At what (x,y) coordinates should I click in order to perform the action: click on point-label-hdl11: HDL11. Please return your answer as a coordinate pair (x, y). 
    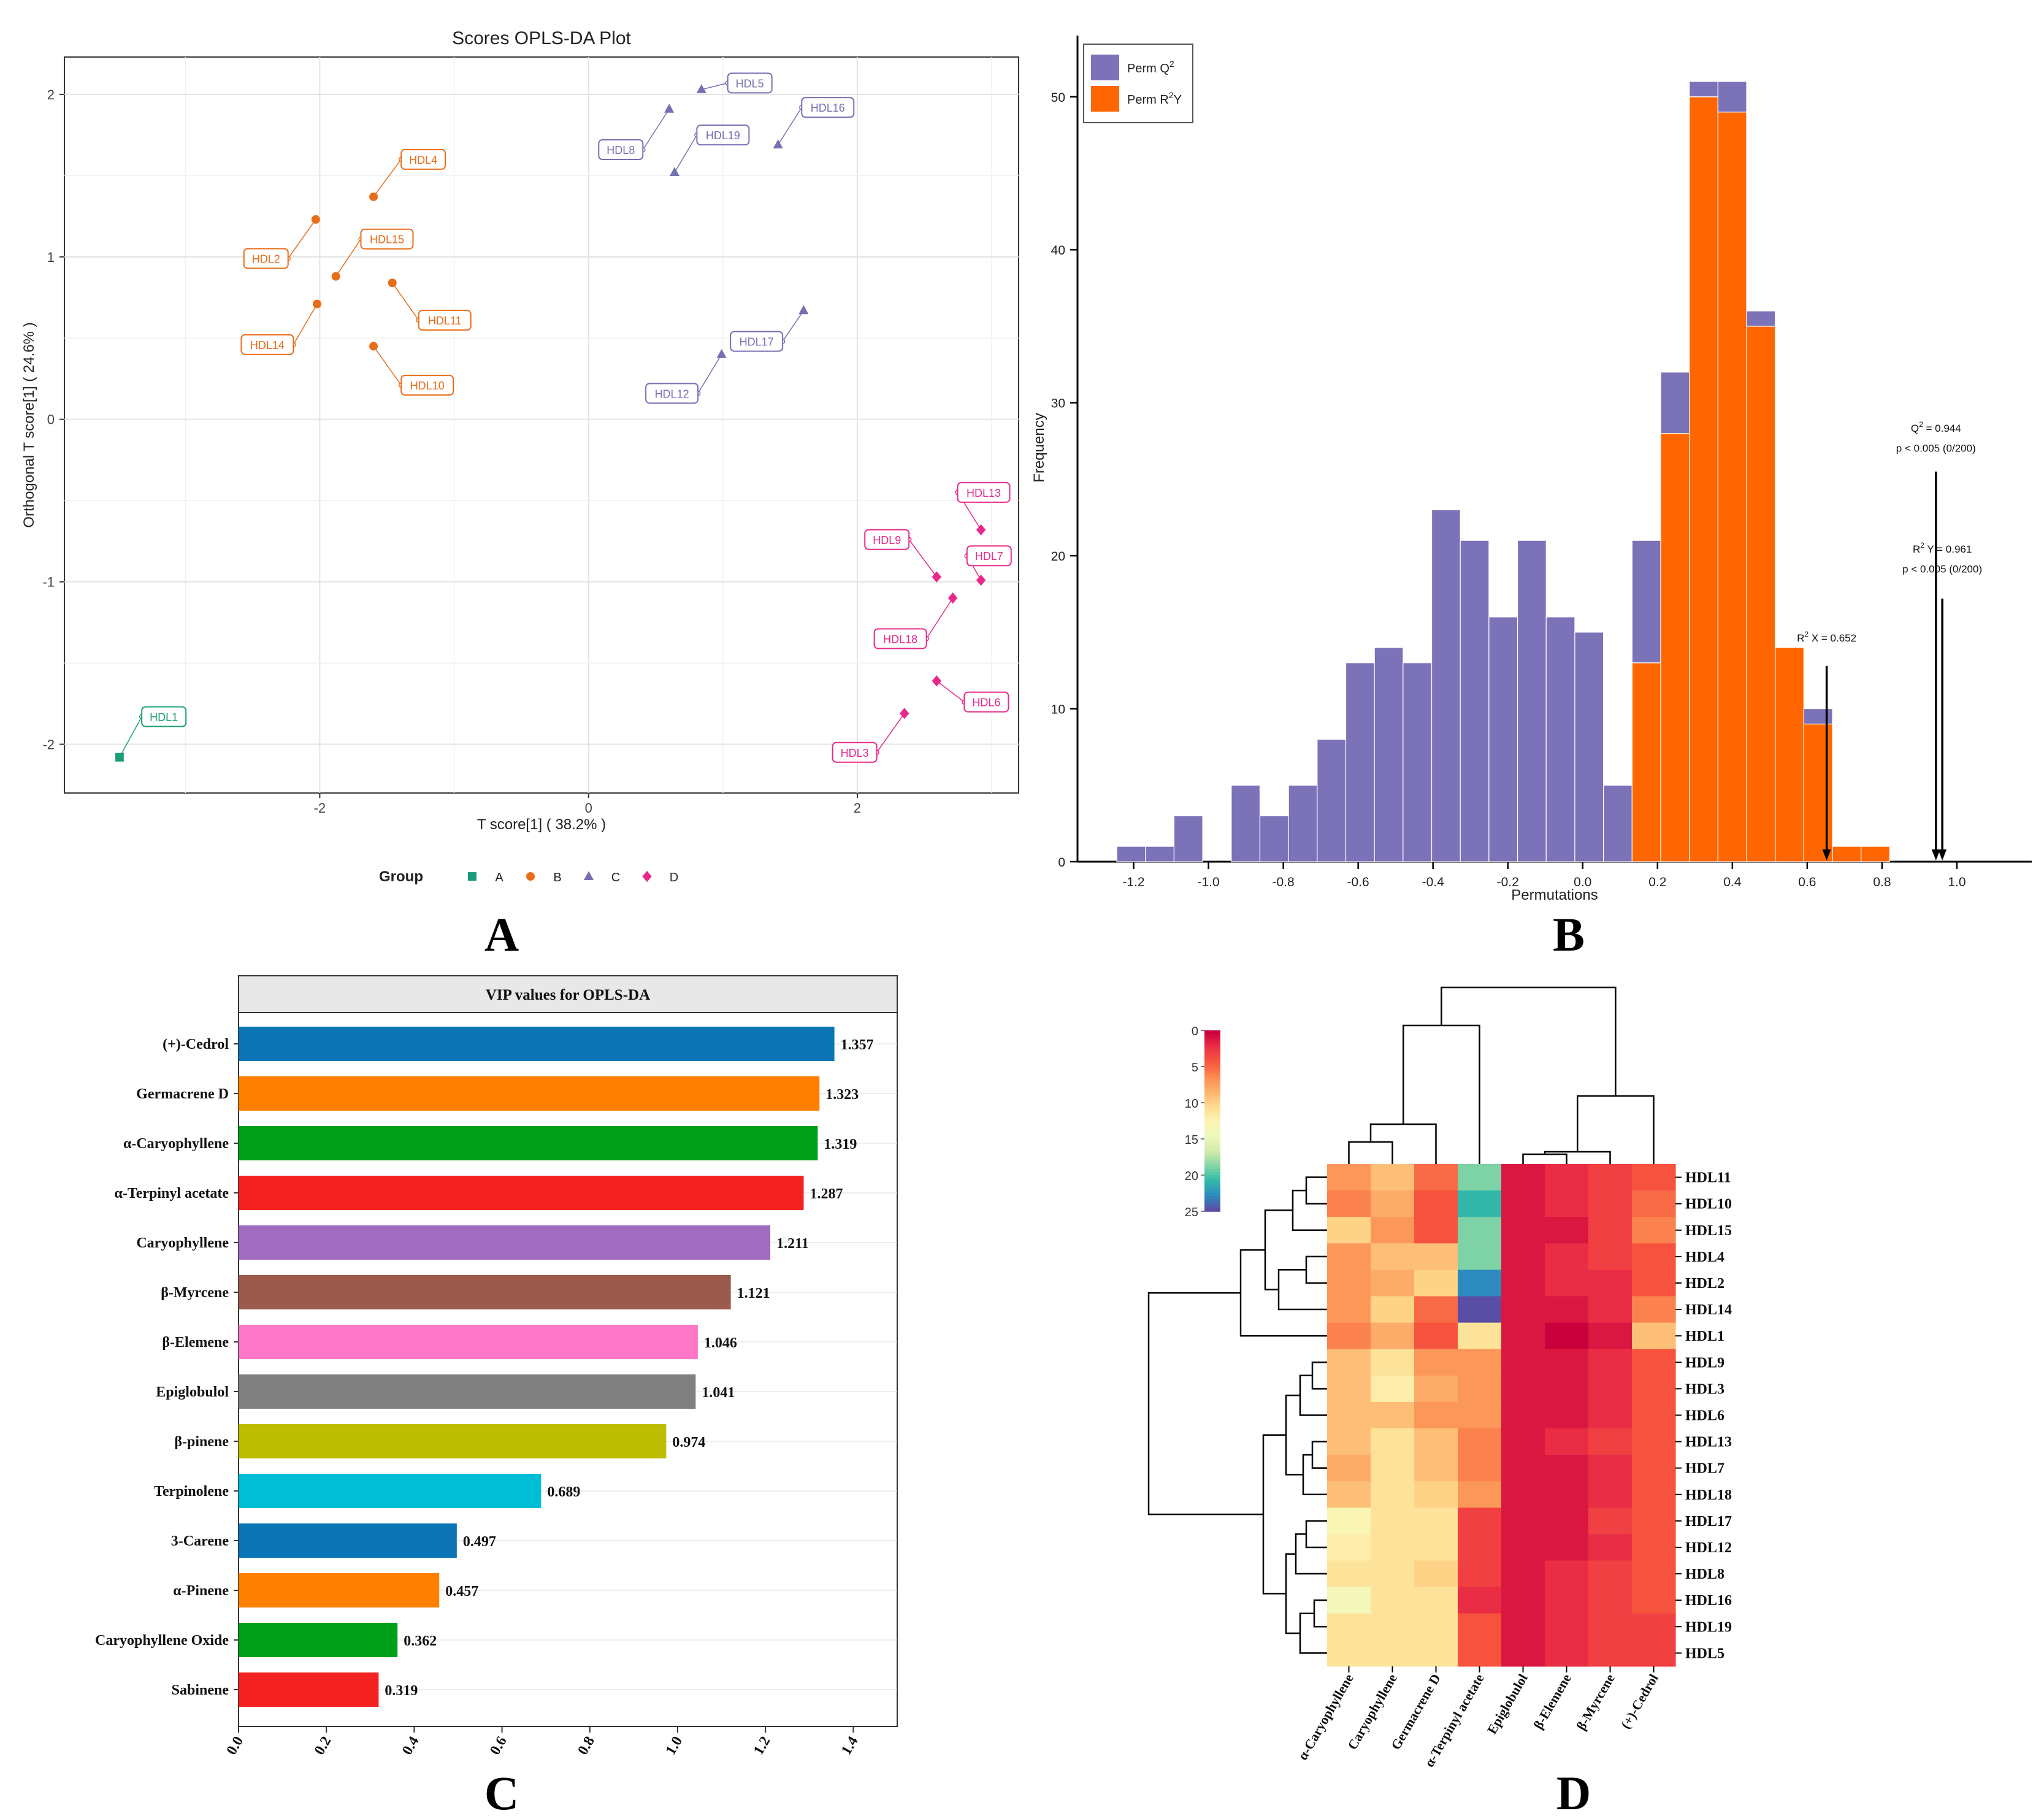
    Looking at the image, I should click on (445, 321).